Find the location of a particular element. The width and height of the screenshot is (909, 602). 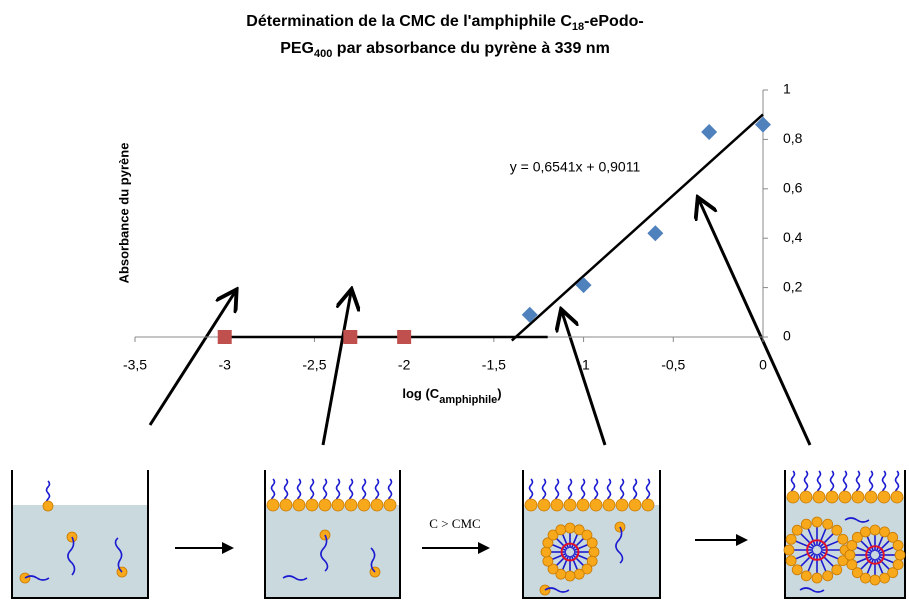

y-tick-label: 0,6 is located at coordinates (793, 188).